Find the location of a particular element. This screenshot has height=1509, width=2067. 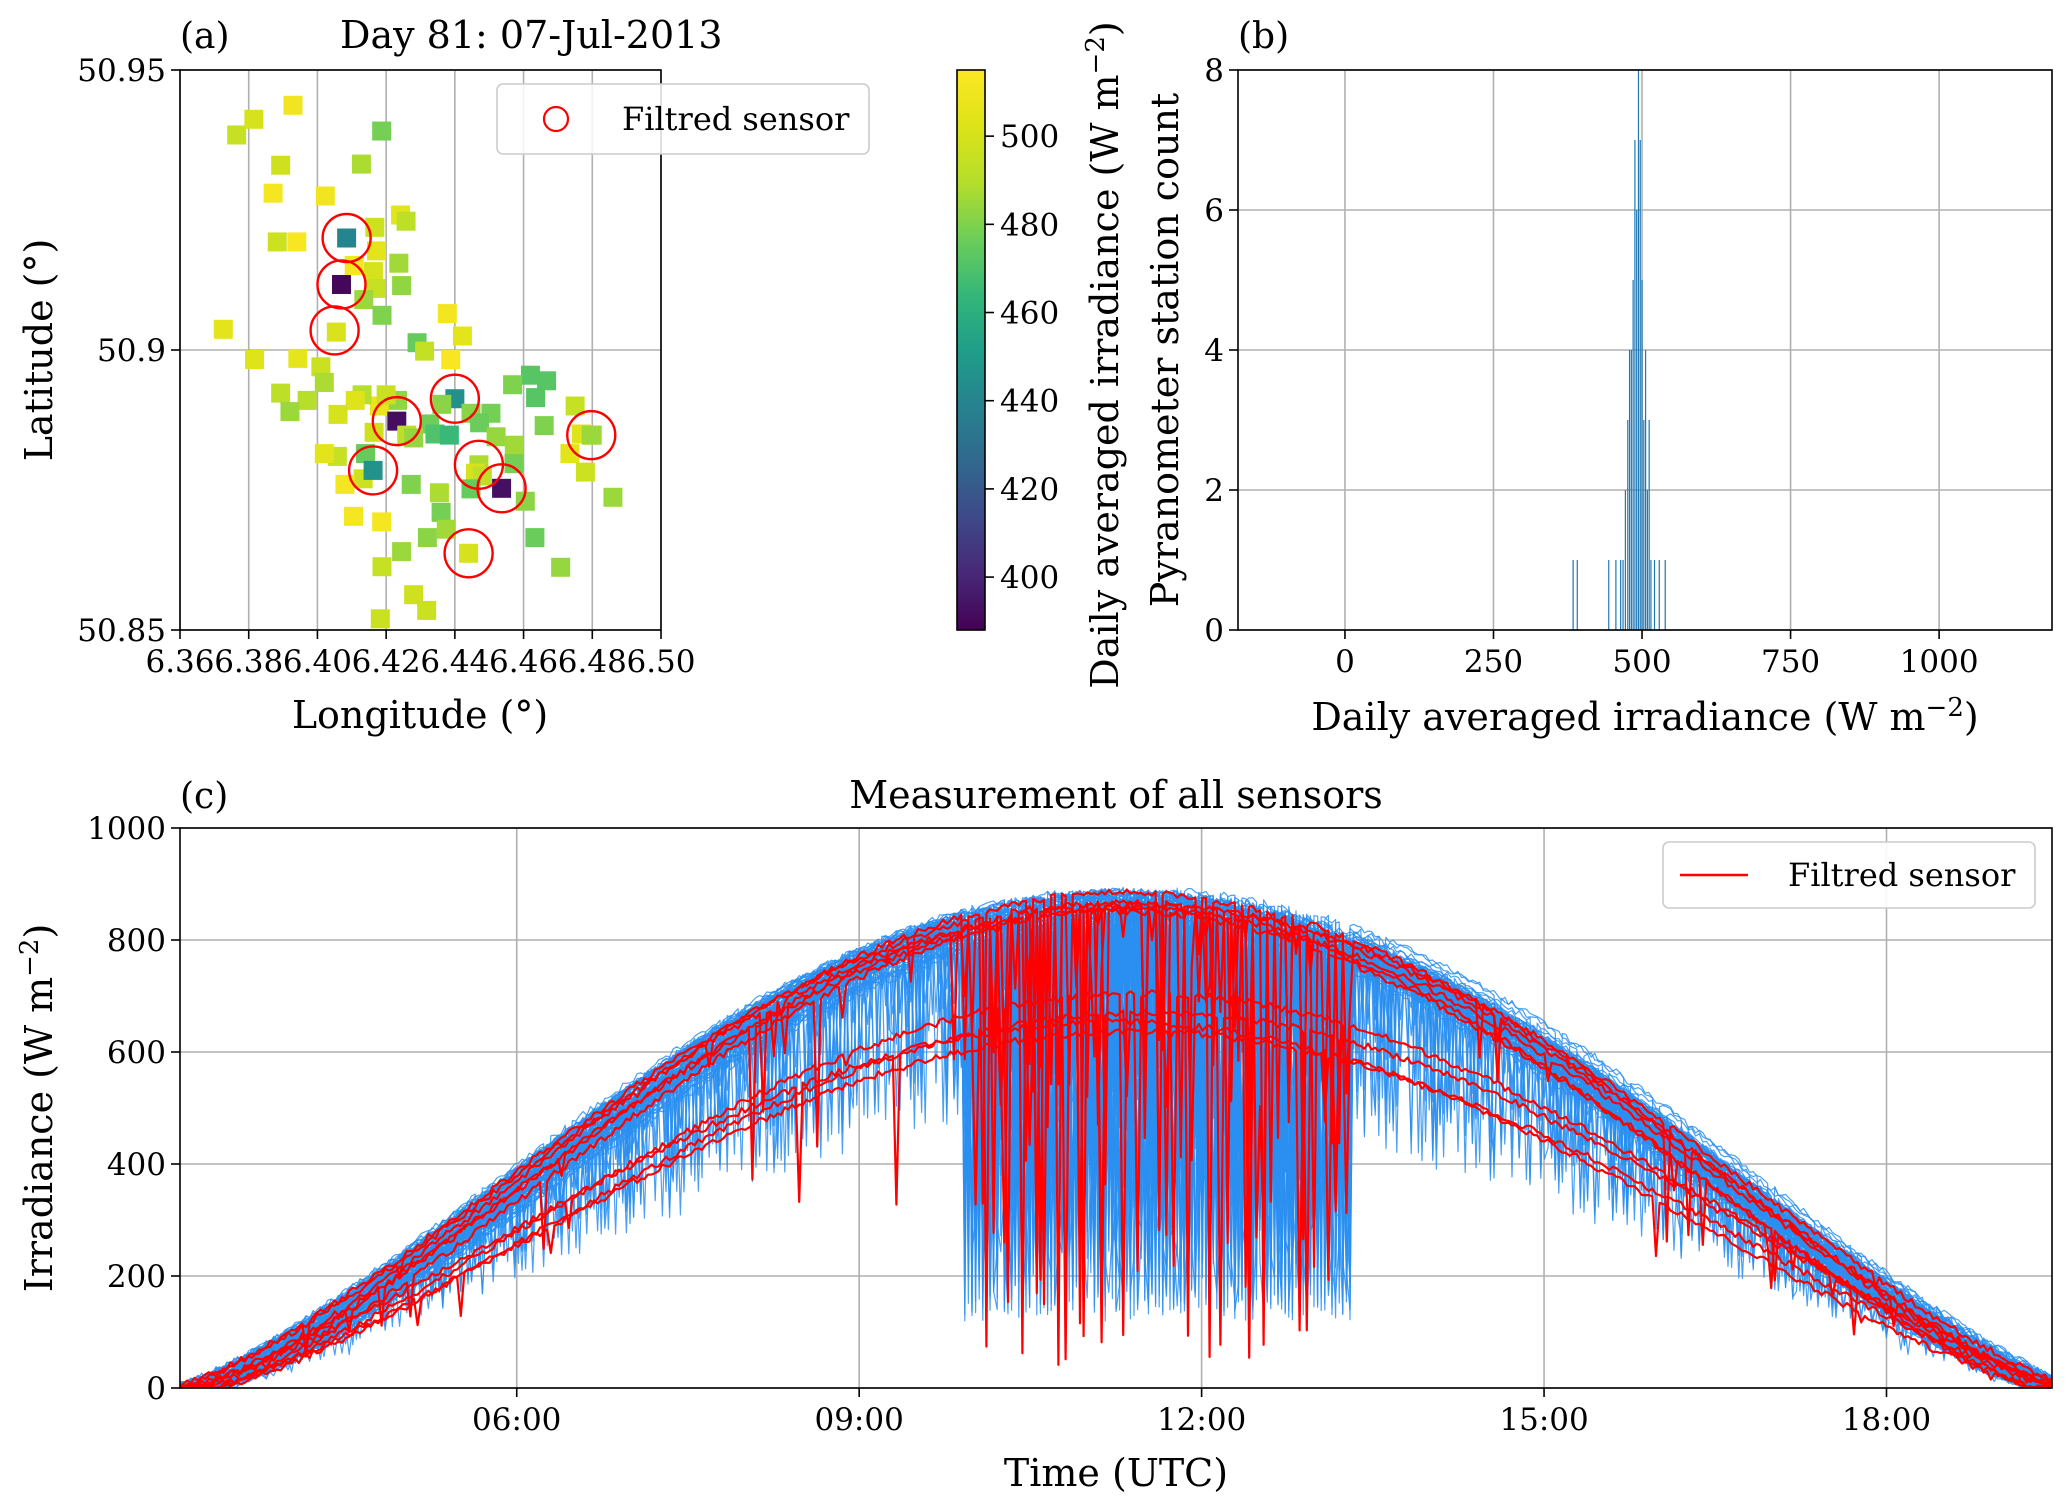

panel-c-xlabel: Time (UTC) is located at coordinates (1116, 1473).